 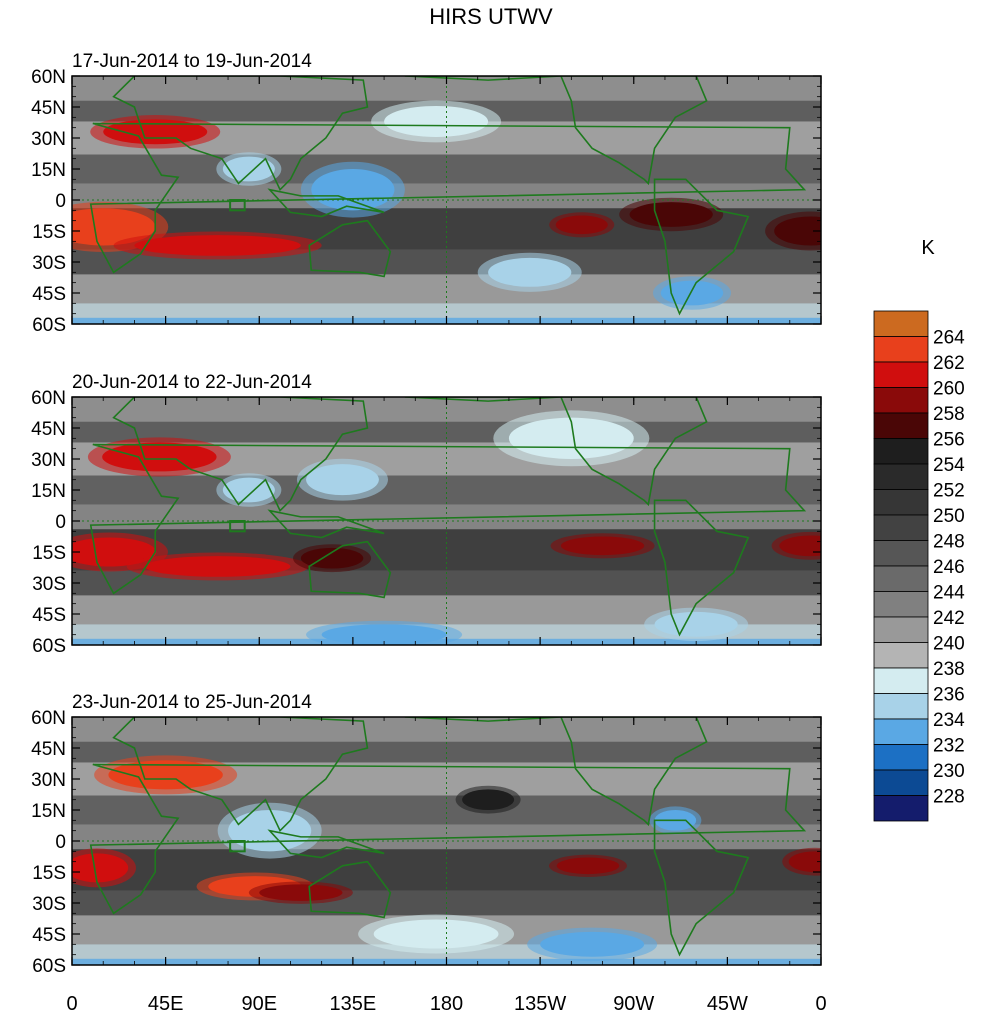 I want to click on chart-title: HIRS UTWV, so click(x=491, y=16).